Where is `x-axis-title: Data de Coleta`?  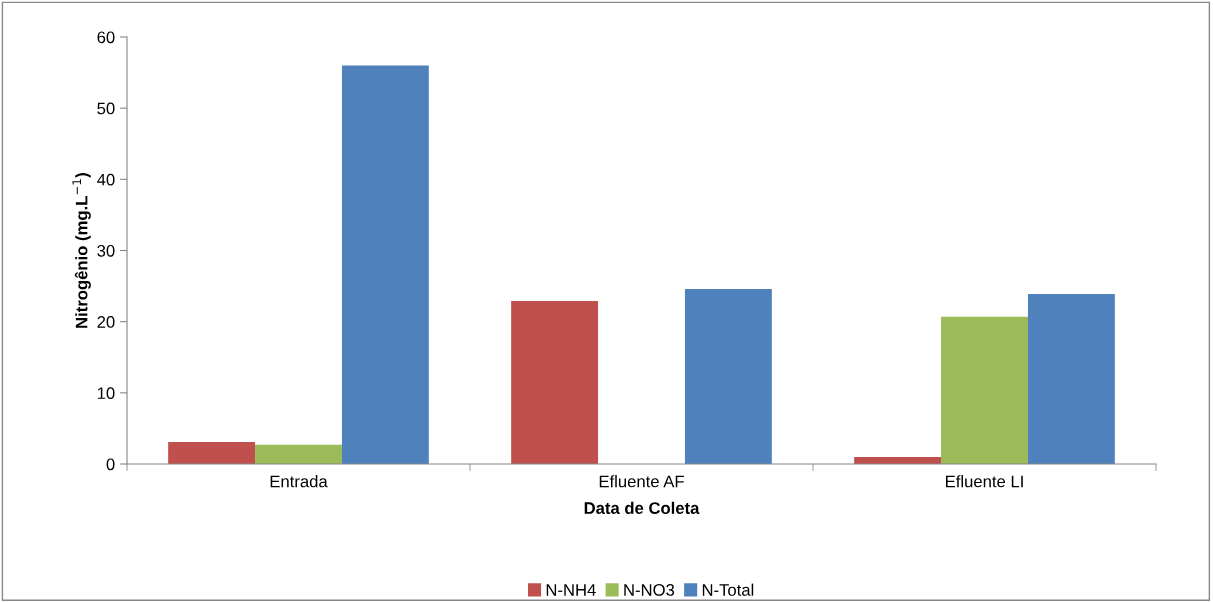 x-axis-title: Data de Coleta is located at coordinates (642, 507).